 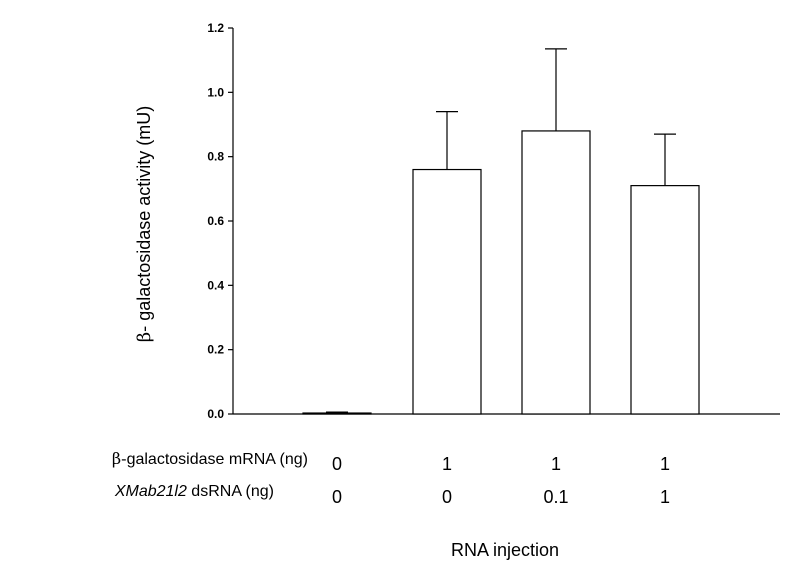 What do you see at coordinates (194, 491) in the screenshot?
I see `row-label-dsrna: XMab21l2 dsRNA (ng)` at bounding box center [194, 491].